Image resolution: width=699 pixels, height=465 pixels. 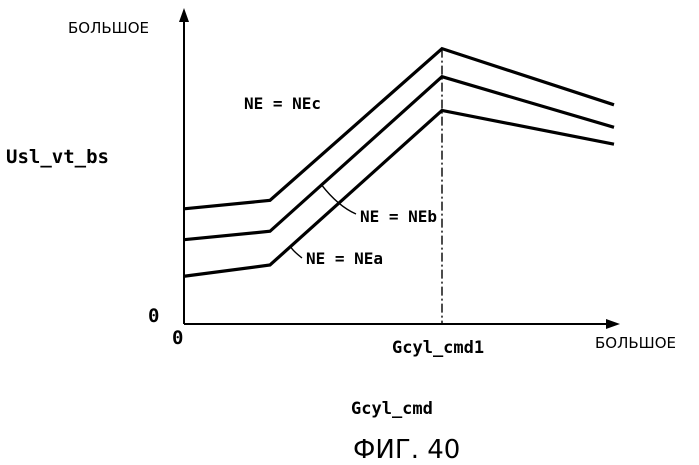 I want to click on x-axis-arrow, so click(x=613, y=324).